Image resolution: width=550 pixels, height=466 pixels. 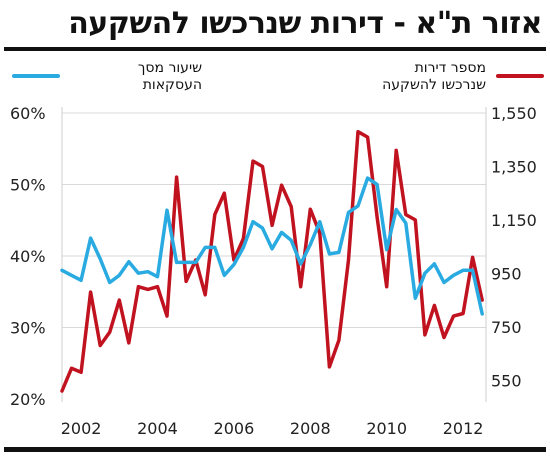 What do you see at coordinates (36, 76) in the screenshot?
I see `legend-swatch-share` at bounding box center [36, 76].